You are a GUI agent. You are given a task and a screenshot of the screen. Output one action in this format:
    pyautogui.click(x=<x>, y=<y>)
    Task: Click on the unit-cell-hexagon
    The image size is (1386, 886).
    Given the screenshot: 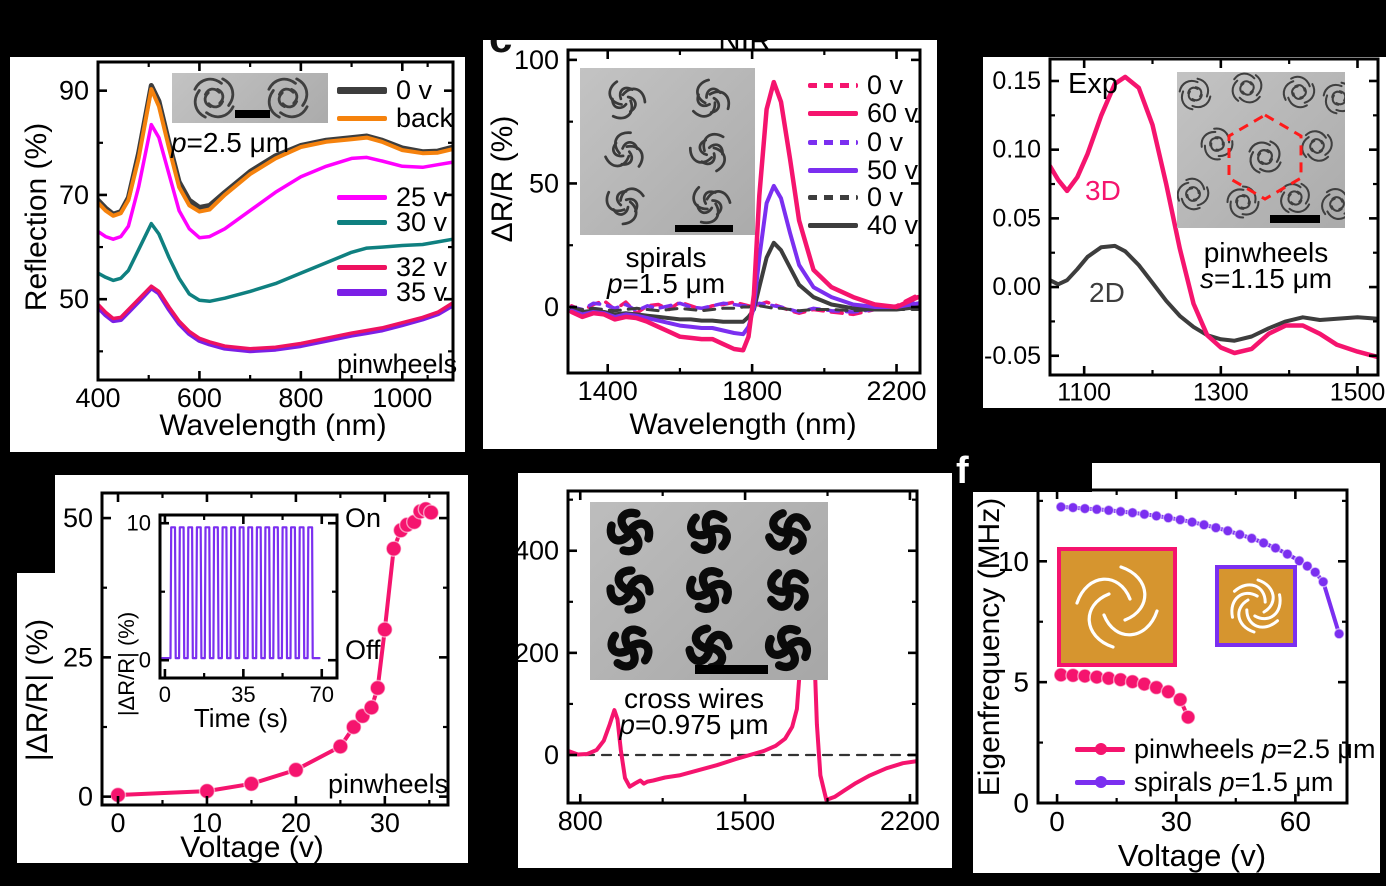 What is the action you would take?
    pyautogui.click(x=1265, y=157)
    